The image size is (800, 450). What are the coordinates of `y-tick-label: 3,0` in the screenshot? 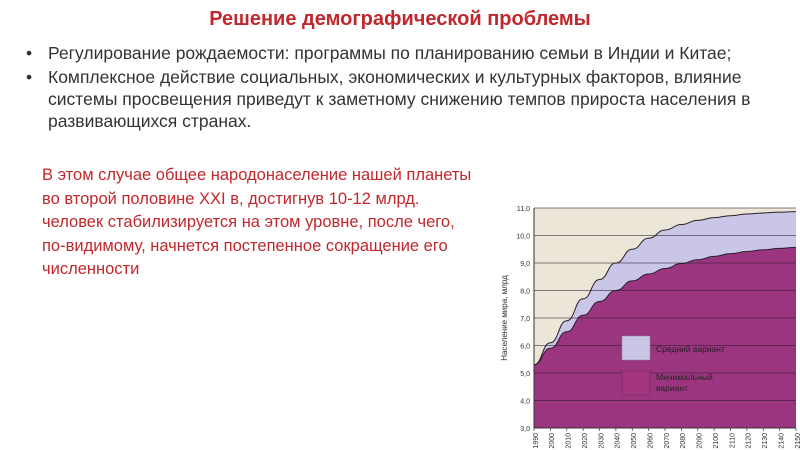 It's located at (525, 429).